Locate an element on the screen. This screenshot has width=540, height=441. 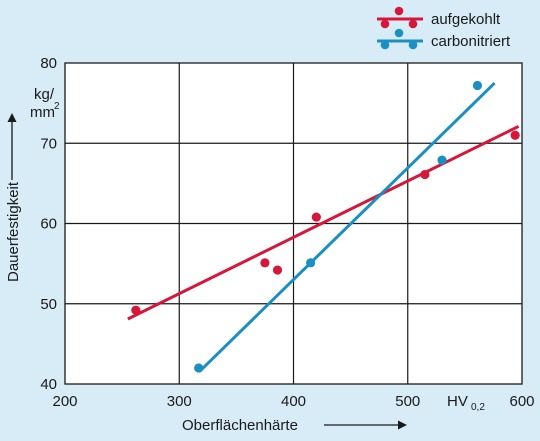
y-tick-label: 70 is located at coordinates (48, 143).